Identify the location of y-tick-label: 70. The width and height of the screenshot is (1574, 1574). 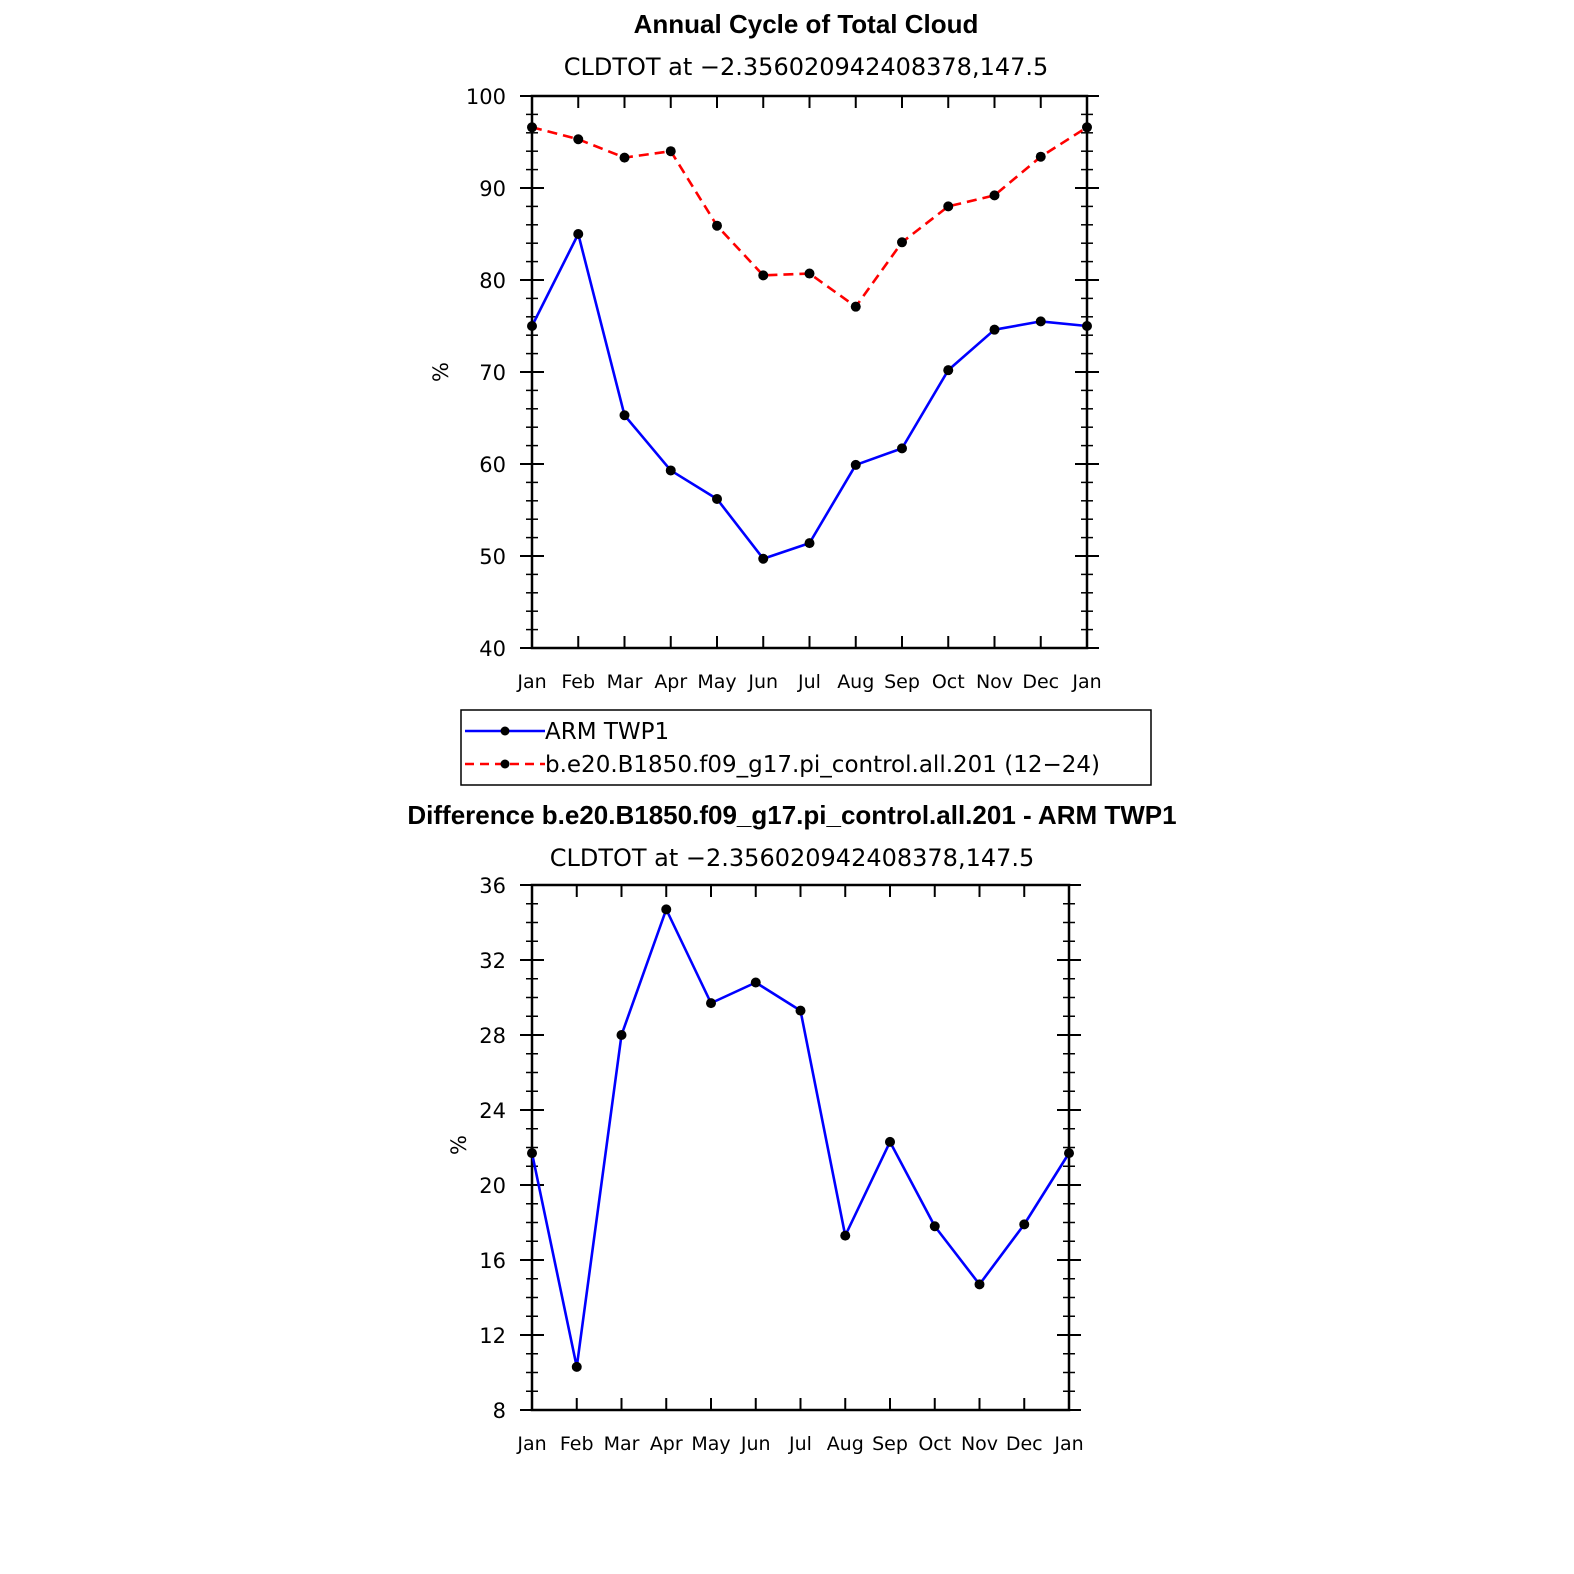
(492, 373).